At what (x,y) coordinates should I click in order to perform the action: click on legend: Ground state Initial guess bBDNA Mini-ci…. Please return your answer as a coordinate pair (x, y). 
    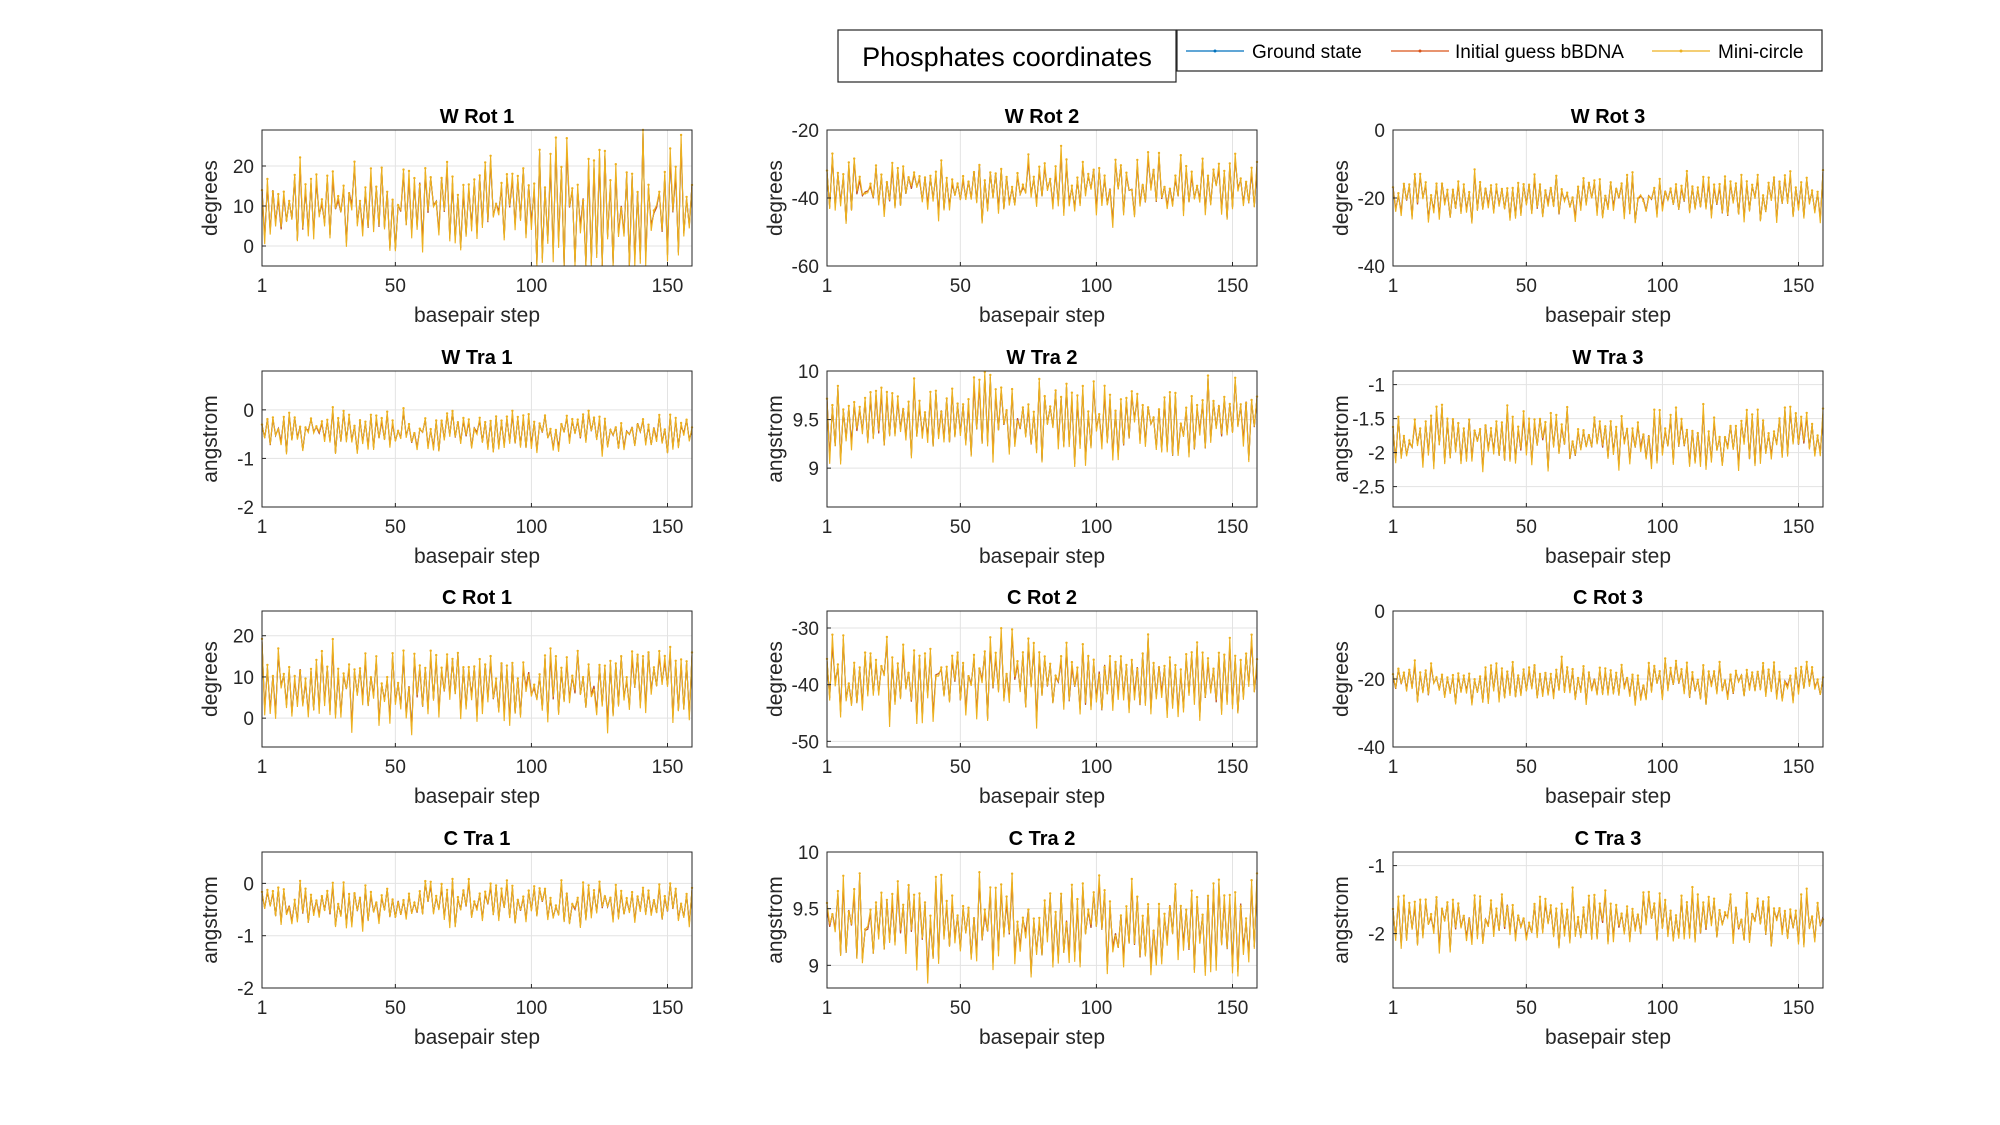
    Looking at the image, I should click on (1499, 50).